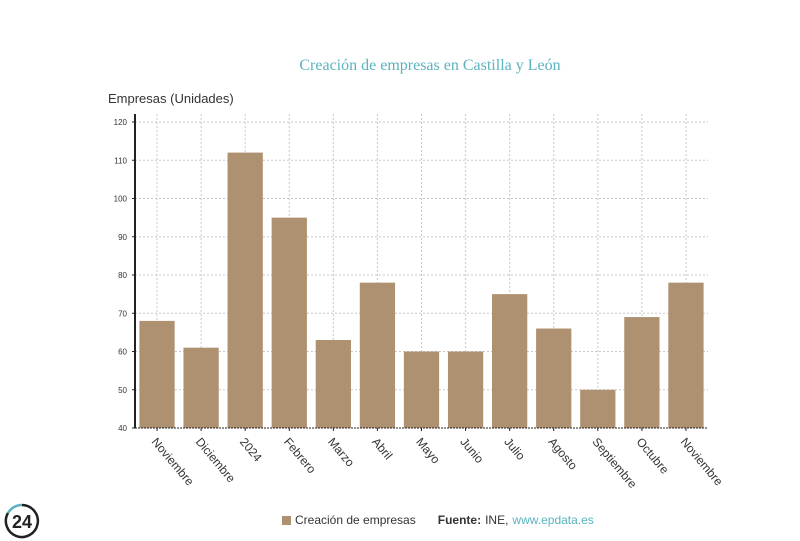  Describe the element at coordinates (216, 460) in the screenshot. I see `x-tick-label: Diciembre` at that location.